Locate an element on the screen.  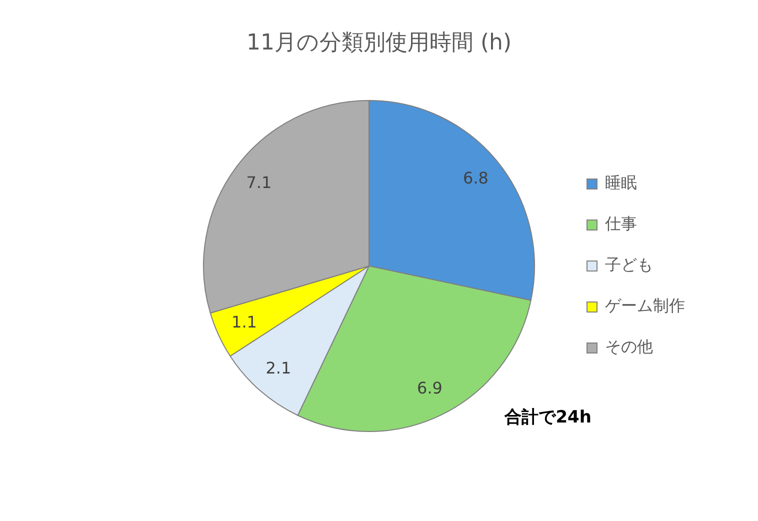
data-label: 2.1 is located at coordinates (279, 368).